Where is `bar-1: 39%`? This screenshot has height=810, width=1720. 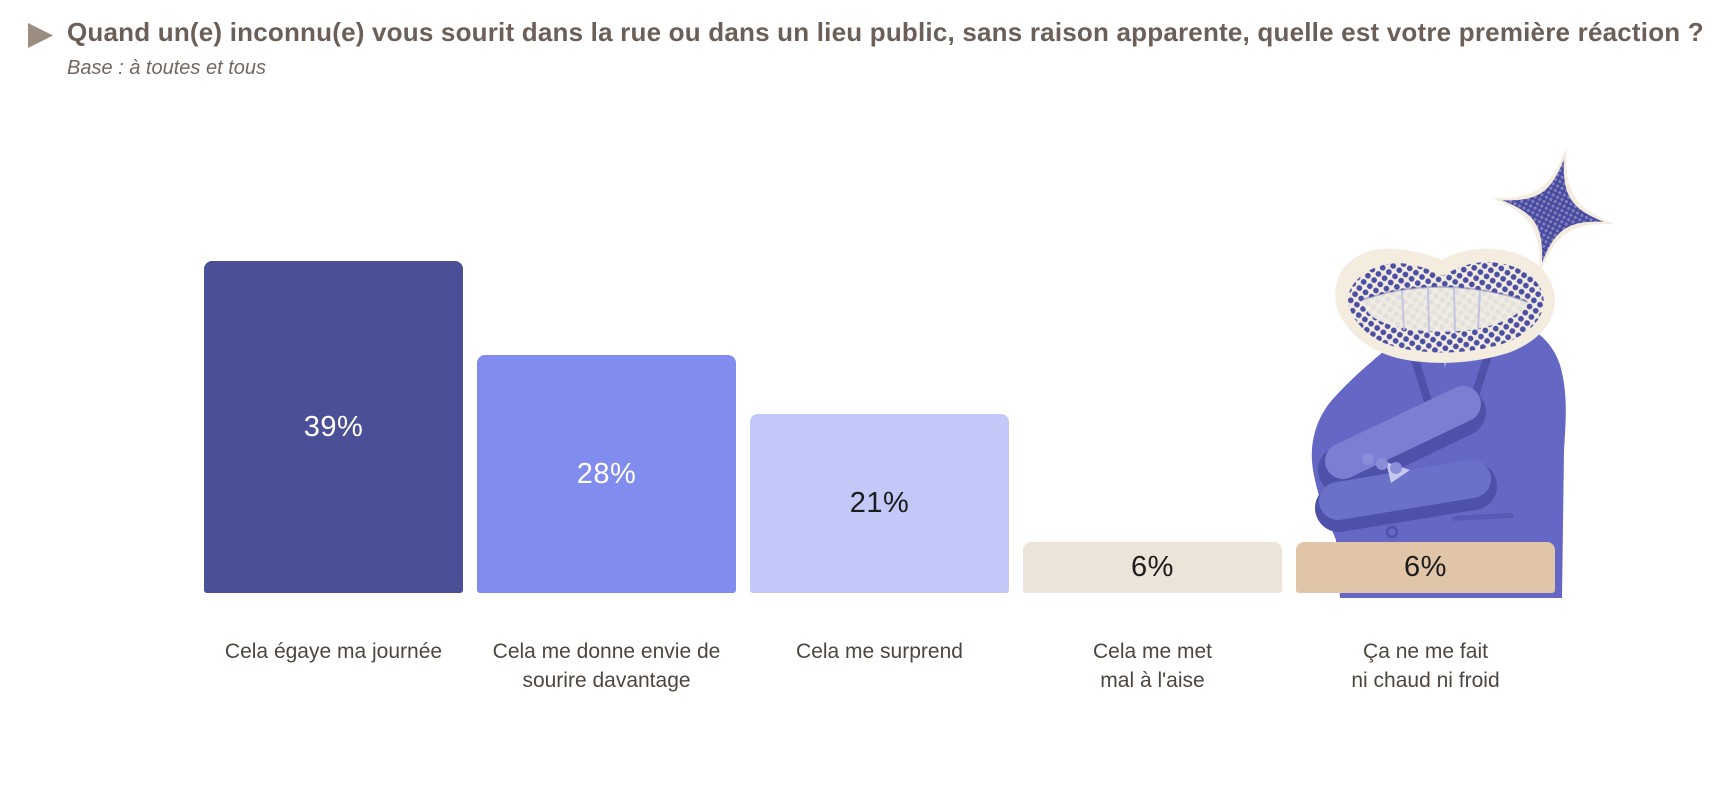
bar-1: 39% is located at coordinates (333, 427).